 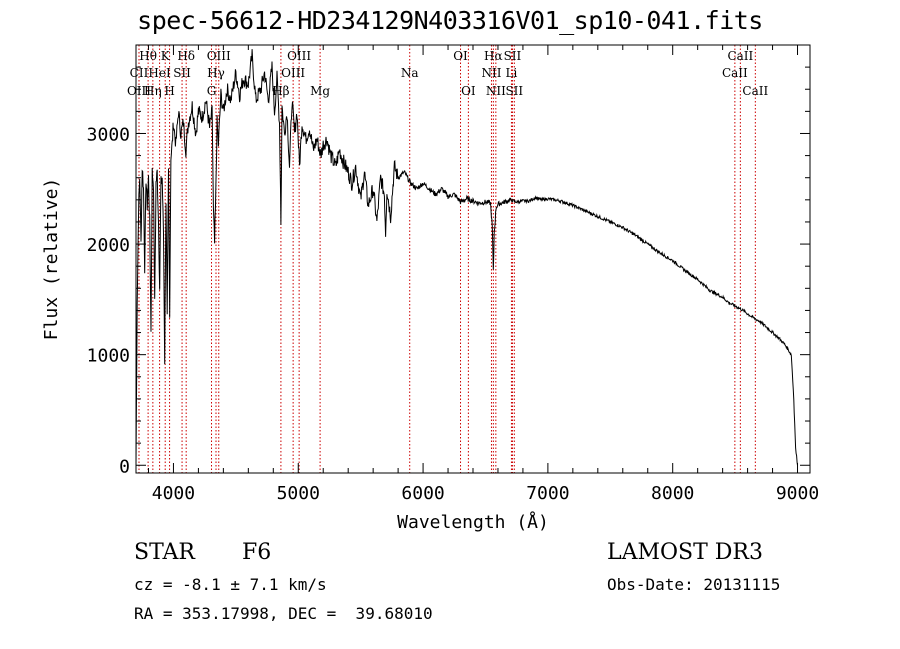 I want to click on y-axis-label: Flux (relative), so click(x=51, y=259).